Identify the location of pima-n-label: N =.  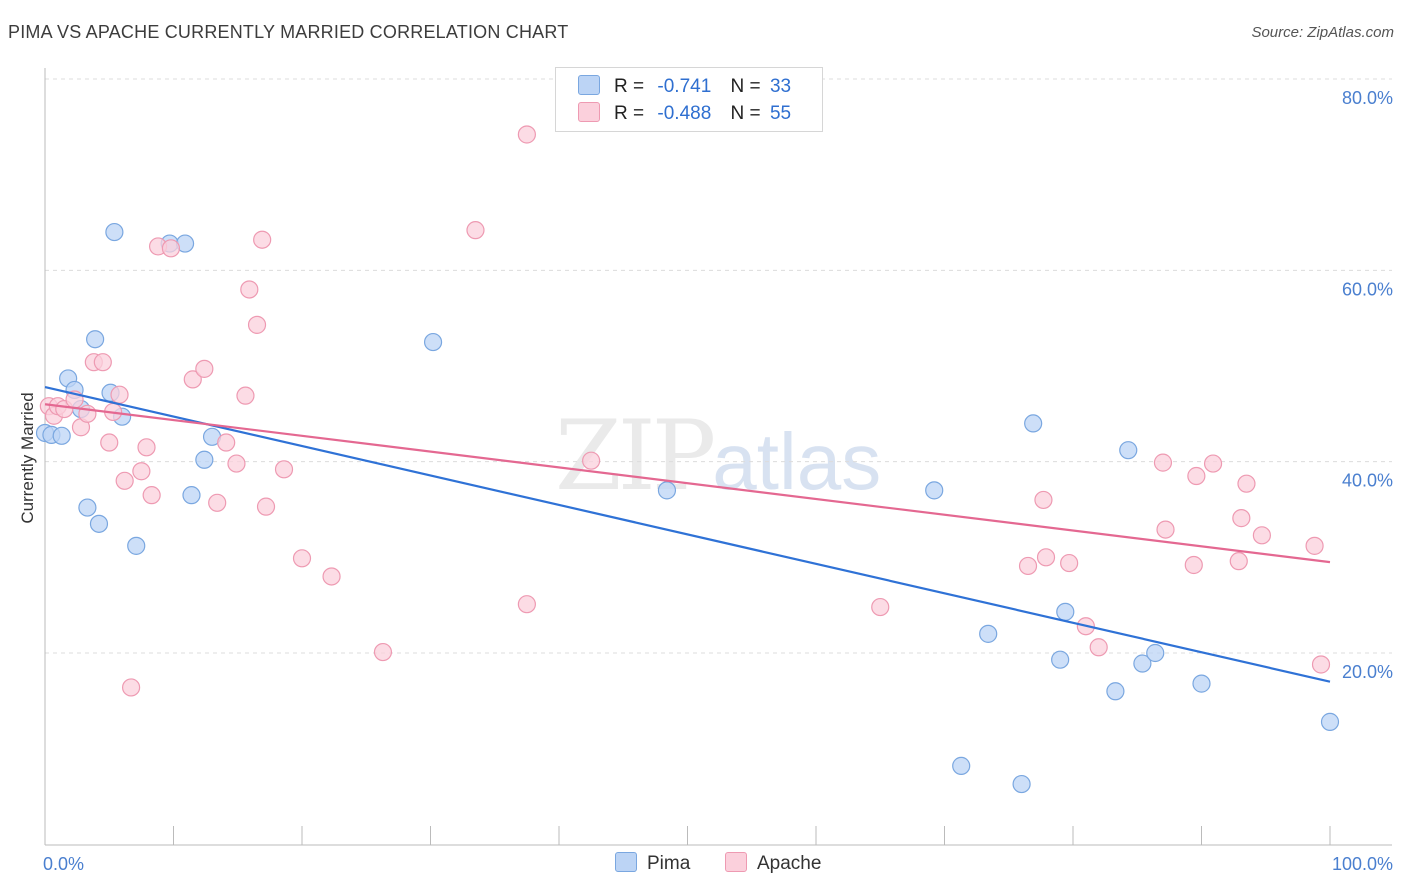
(745, 86).